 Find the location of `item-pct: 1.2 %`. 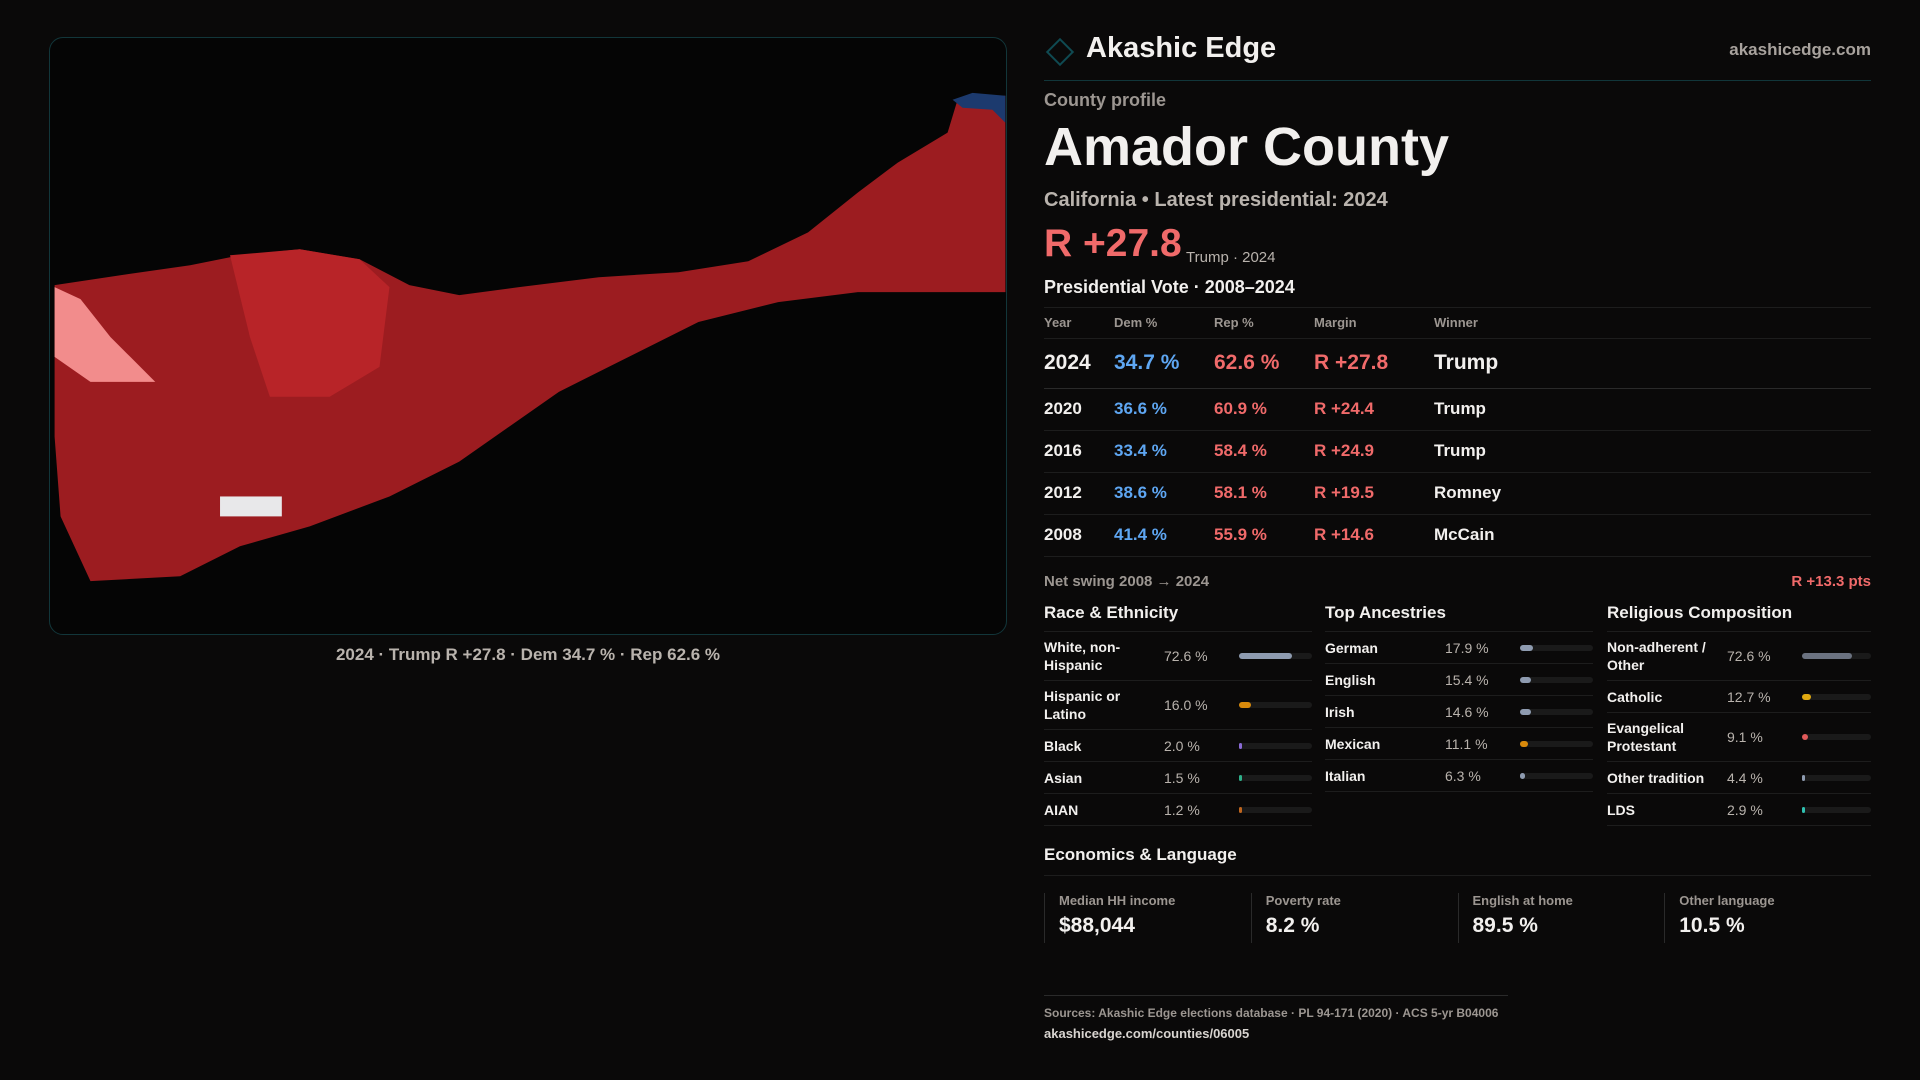

item-pct: 1.2 % is located at coordinates (1182, 809).